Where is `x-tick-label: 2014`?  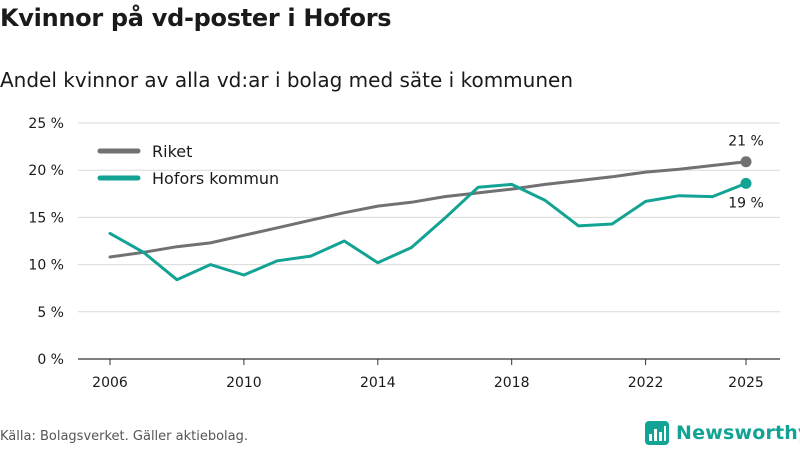 x-tick-label: 2014 is located at coordinates (378, 383).